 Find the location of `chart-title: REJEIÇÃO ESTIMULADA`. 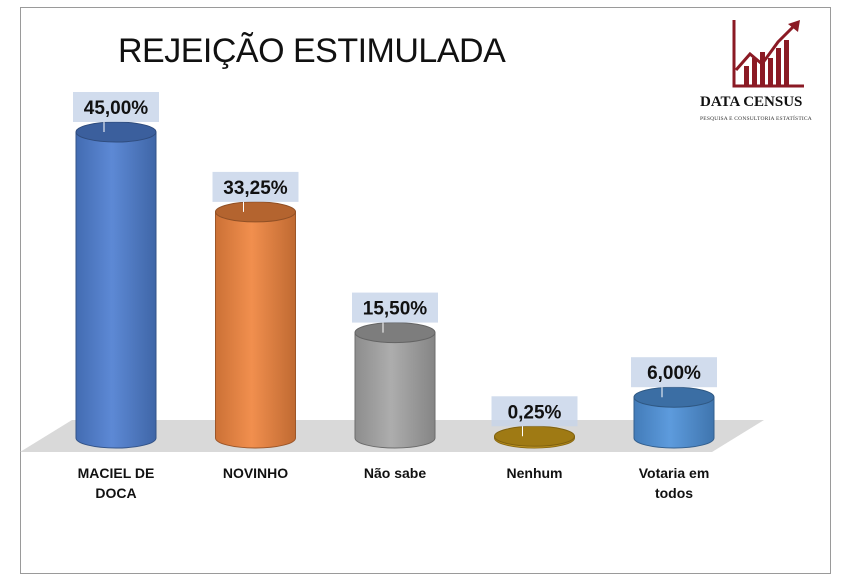

chart-title: REJEIÇÃO ESTIMULADA is located at coordinates (312, 51).